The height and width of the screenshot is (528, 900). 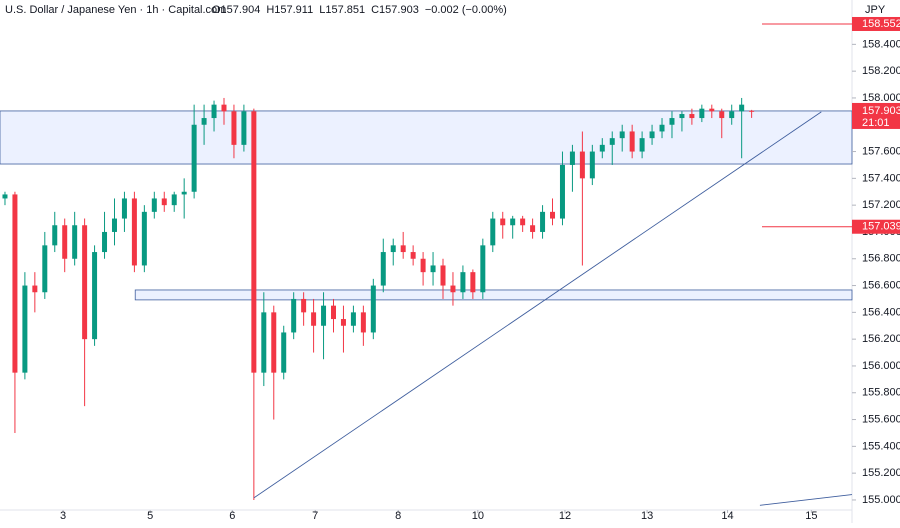 What do you see at coordinates (876, 123) in the screenshot?
I see `countdown: 21:01` at bounding box center [876, 123].